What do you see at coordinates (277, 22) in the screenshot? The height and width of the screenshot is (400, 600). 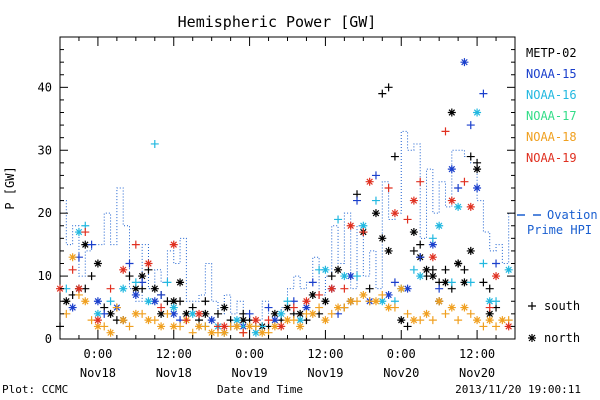 I see `chart-title: Hemispheric Power [GW]` at bounding box center [277, 22].